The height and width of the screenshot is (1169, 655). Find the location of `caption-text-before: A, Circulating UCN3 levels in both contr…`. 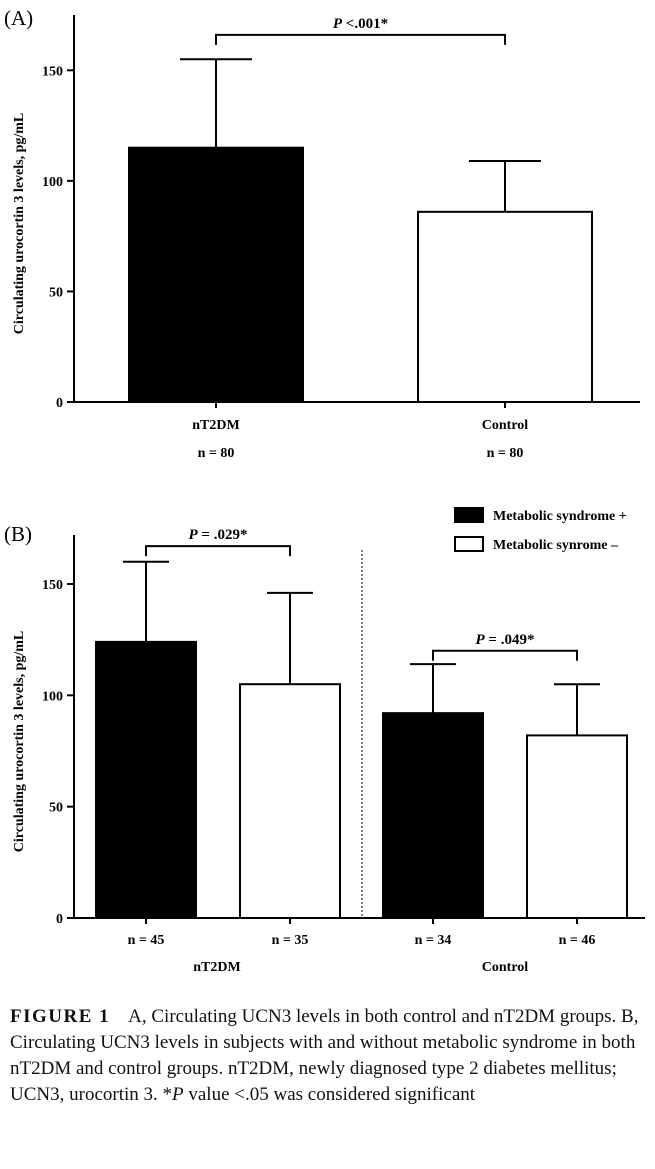

caption-text-before: A, Circulating UCN3 levels in both contr… is located at coordinates (324, 1055).